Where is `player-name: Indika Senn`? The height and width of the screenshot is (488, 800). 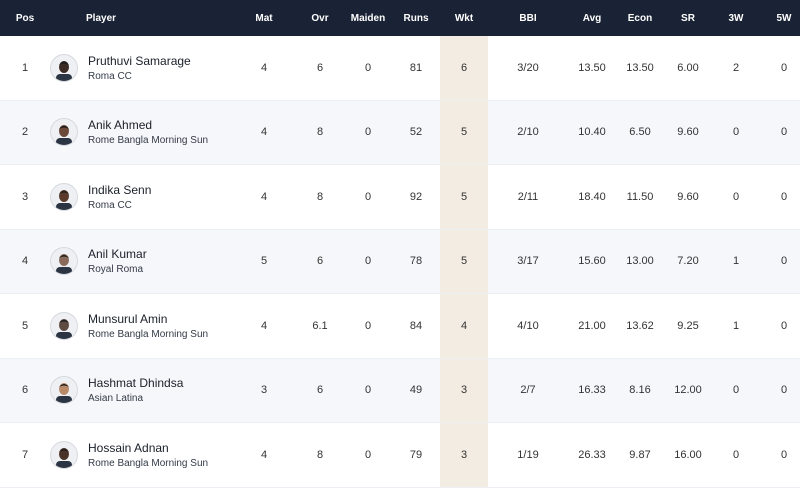 player-name: Indika Senn is located at coordinates (120, 189).